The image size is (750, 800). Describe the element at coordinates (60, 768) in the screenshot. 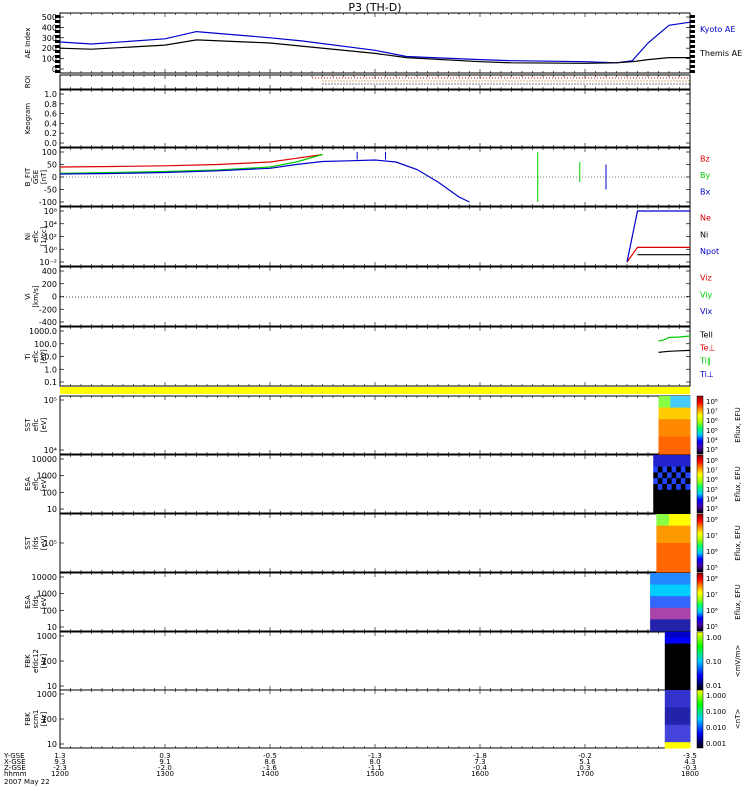

I see `x-tick-label: -2.3` at that location.